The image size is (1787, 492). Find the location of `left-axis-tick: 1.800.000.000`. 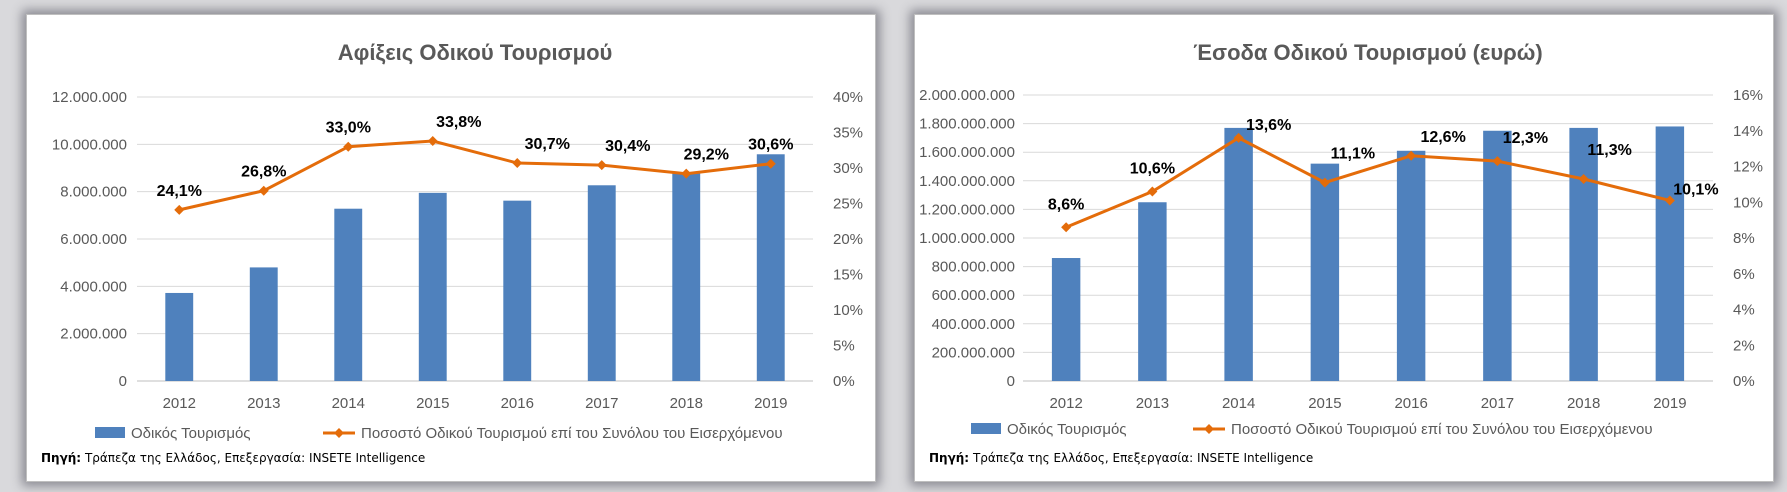

left-axis-tick: 1.800.000.000 is located at coordinates (967, 124).